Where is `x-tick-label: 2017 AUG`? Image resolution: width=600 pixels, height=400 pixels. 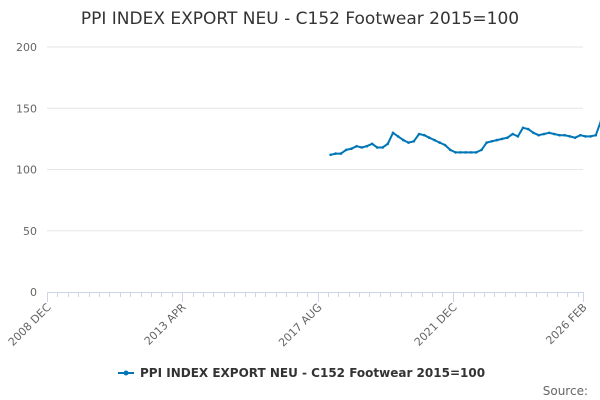 x-tick-label: 2017 AUG is located at coordinates (300, 325).